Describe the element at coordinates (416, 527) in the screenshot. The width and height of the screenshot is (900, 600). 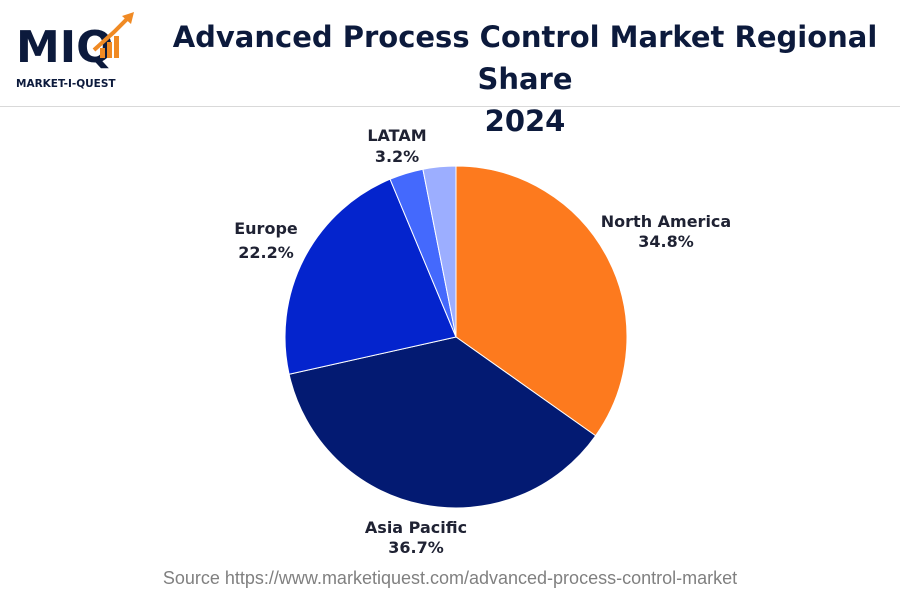
I see `slice-label-asia-pacific: Asia Pacific` at that location.